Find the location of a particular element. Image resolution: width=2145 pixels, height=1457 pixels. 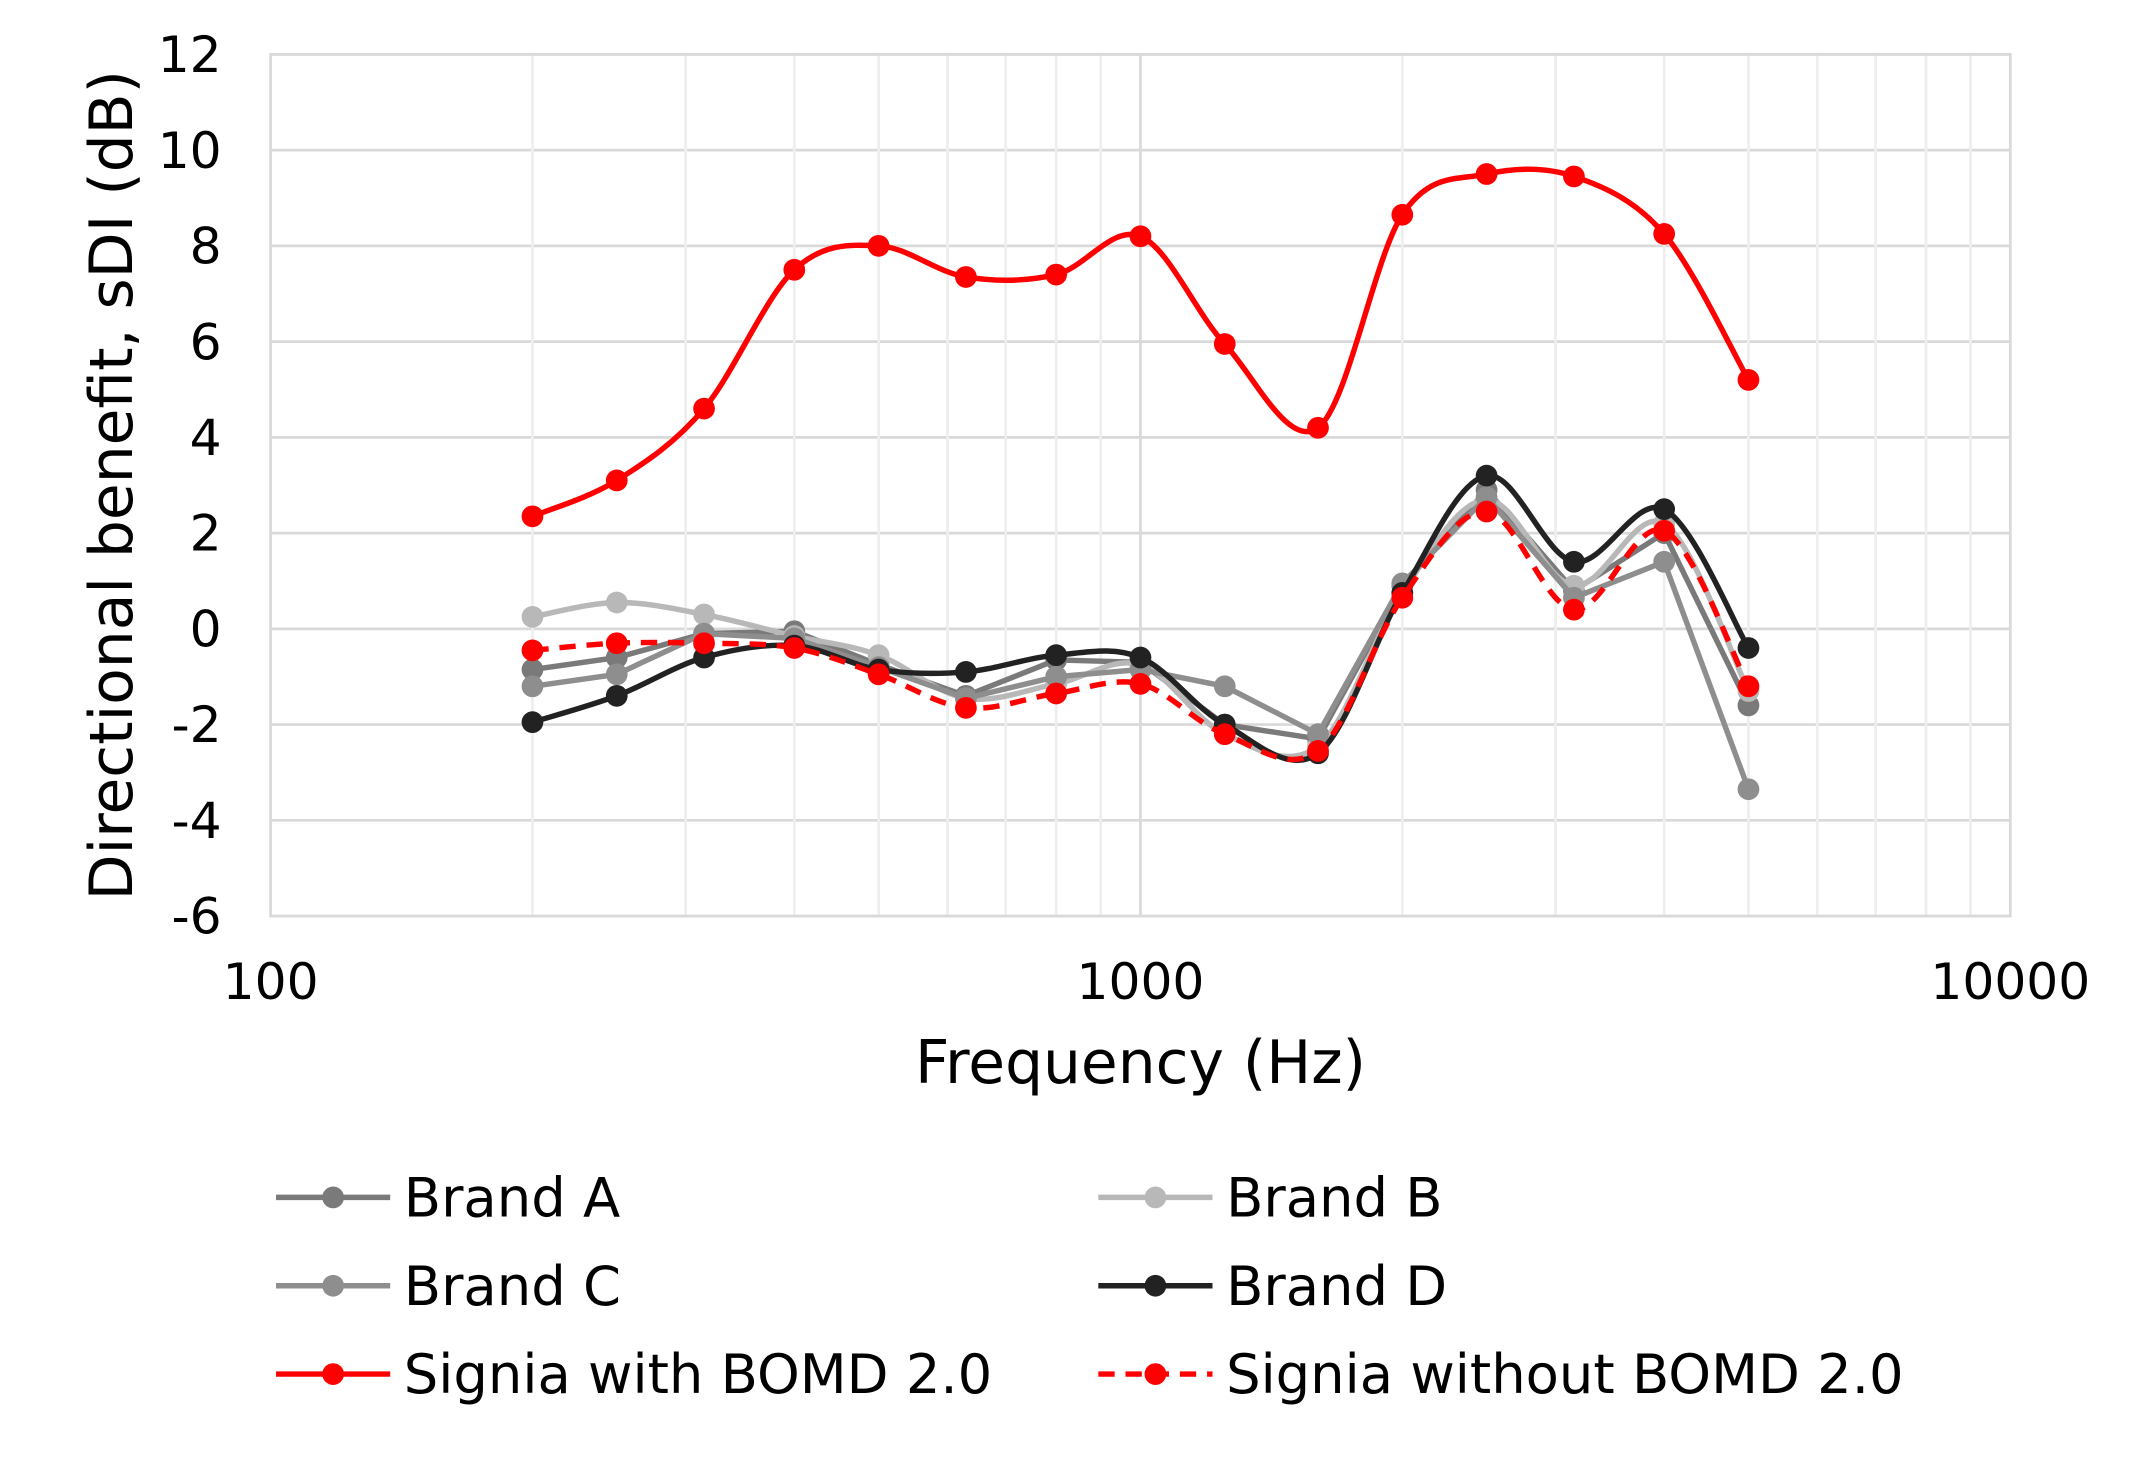

y-axis-label: Directional benefit, sDI (dB) is located at coordinates (112, 485).